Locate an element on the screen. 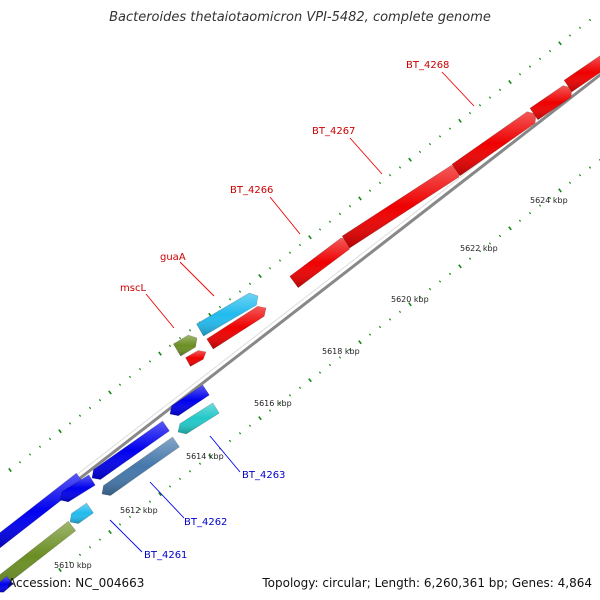  gene-BT_4268b-shade is located at coordinates (582, 73).